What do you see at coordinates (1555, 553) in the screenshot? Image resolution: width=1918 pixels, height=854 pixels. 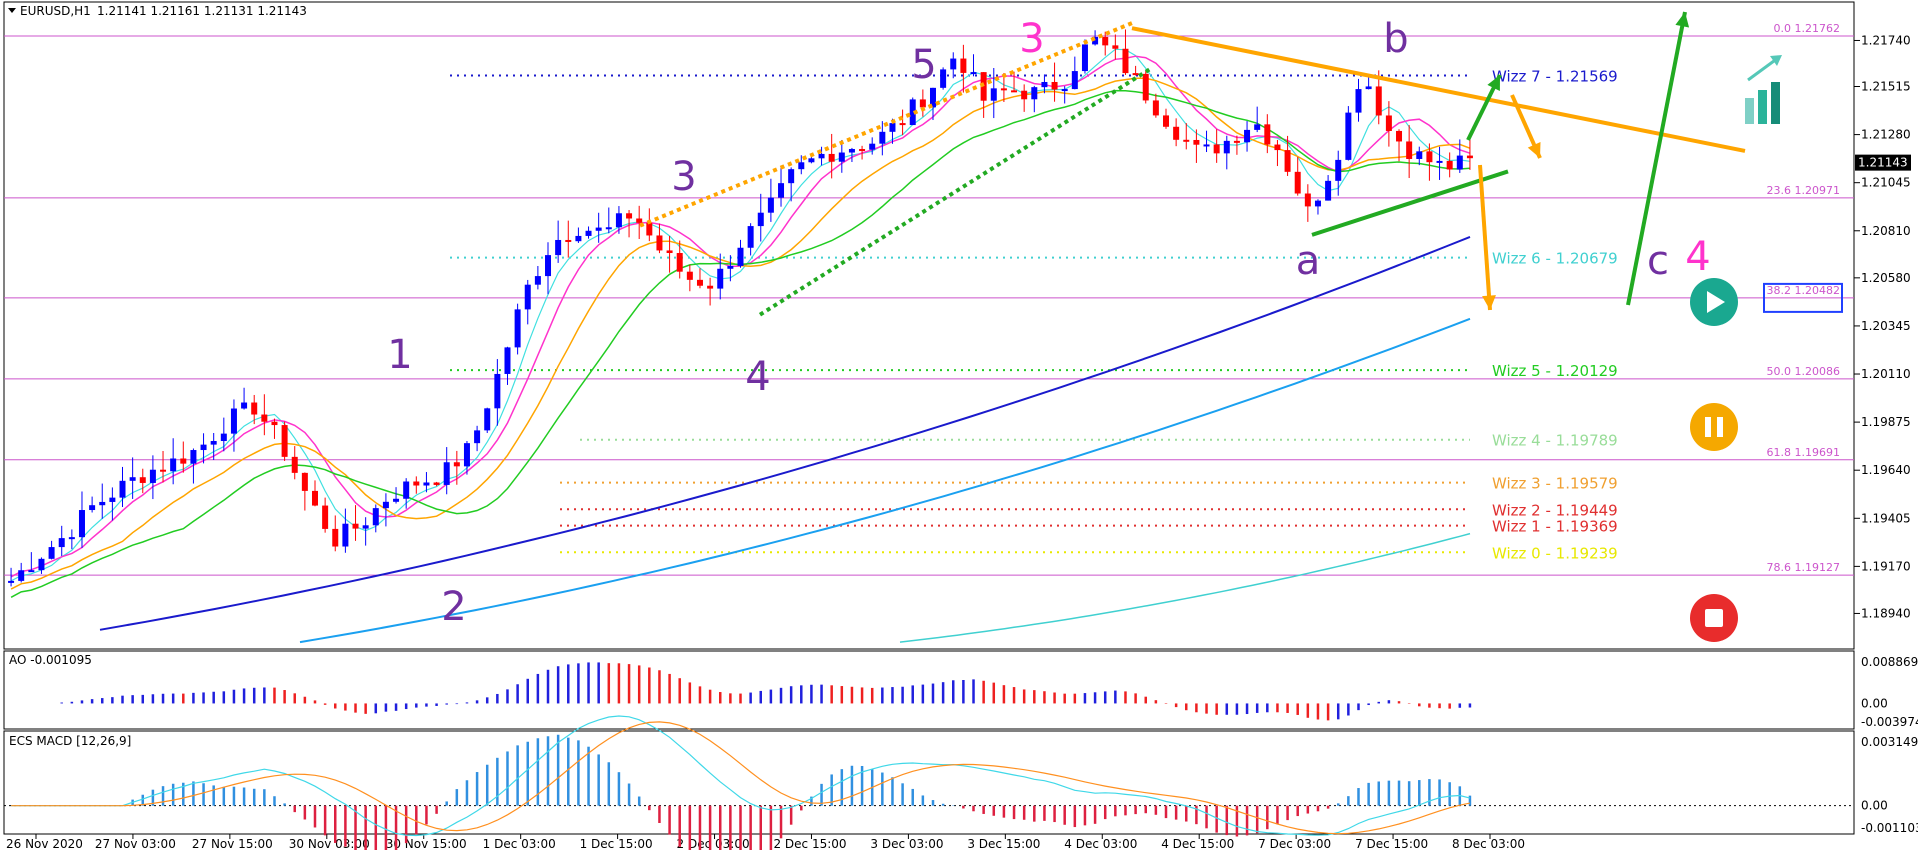 I see `wizz-label: Wizz 0 - 1.19239` at bounding box center [1555, 553].